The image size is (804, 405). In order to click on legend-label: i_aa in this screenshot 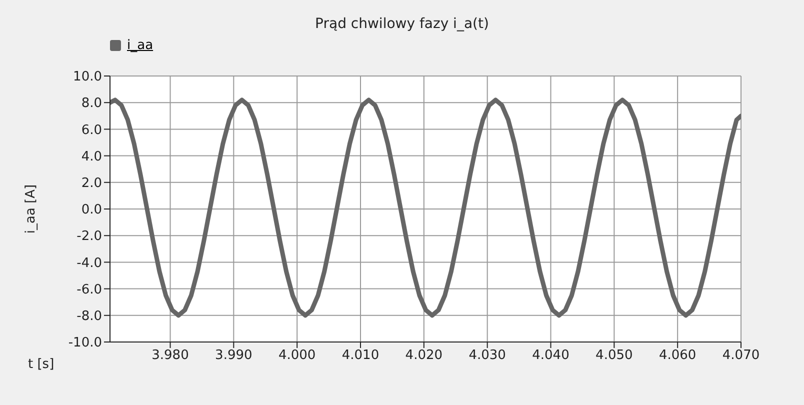, I will do `click(140, 45)`.